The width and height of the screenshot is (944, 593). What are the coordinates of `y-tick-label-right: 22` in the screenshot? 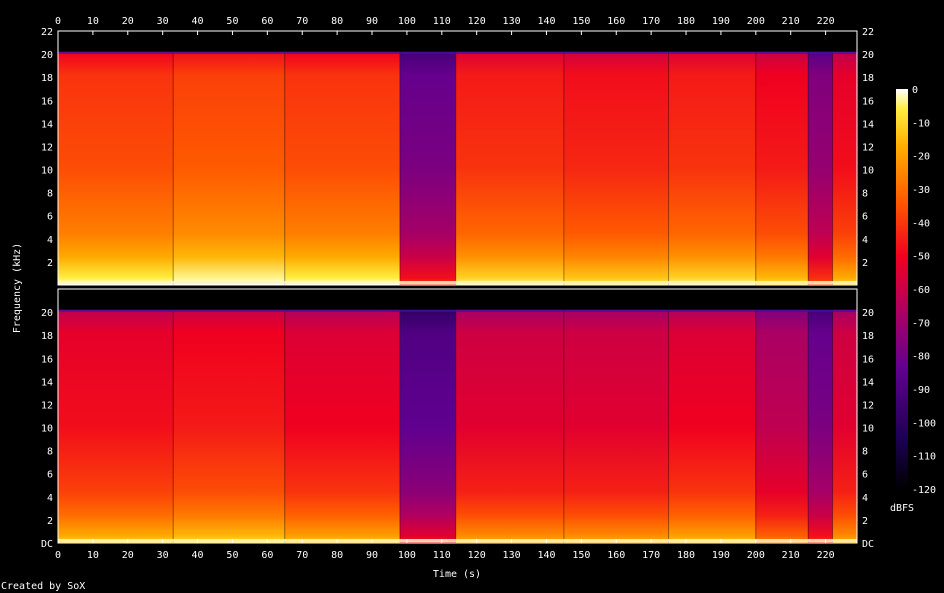 It's located at (868, 32).